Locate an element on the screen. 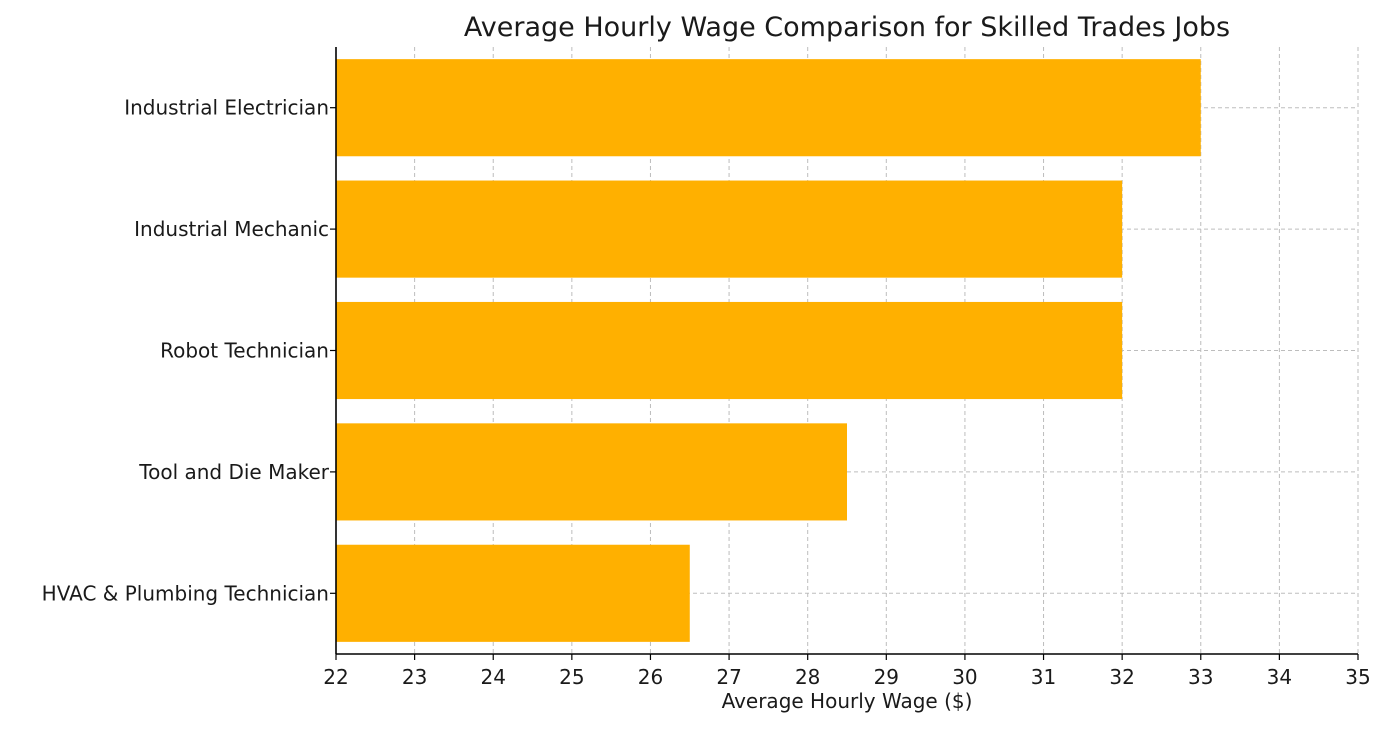 This screenshot has height=730, width=1384. x-tick-label: 31 is located at coordinates (1043, 677).